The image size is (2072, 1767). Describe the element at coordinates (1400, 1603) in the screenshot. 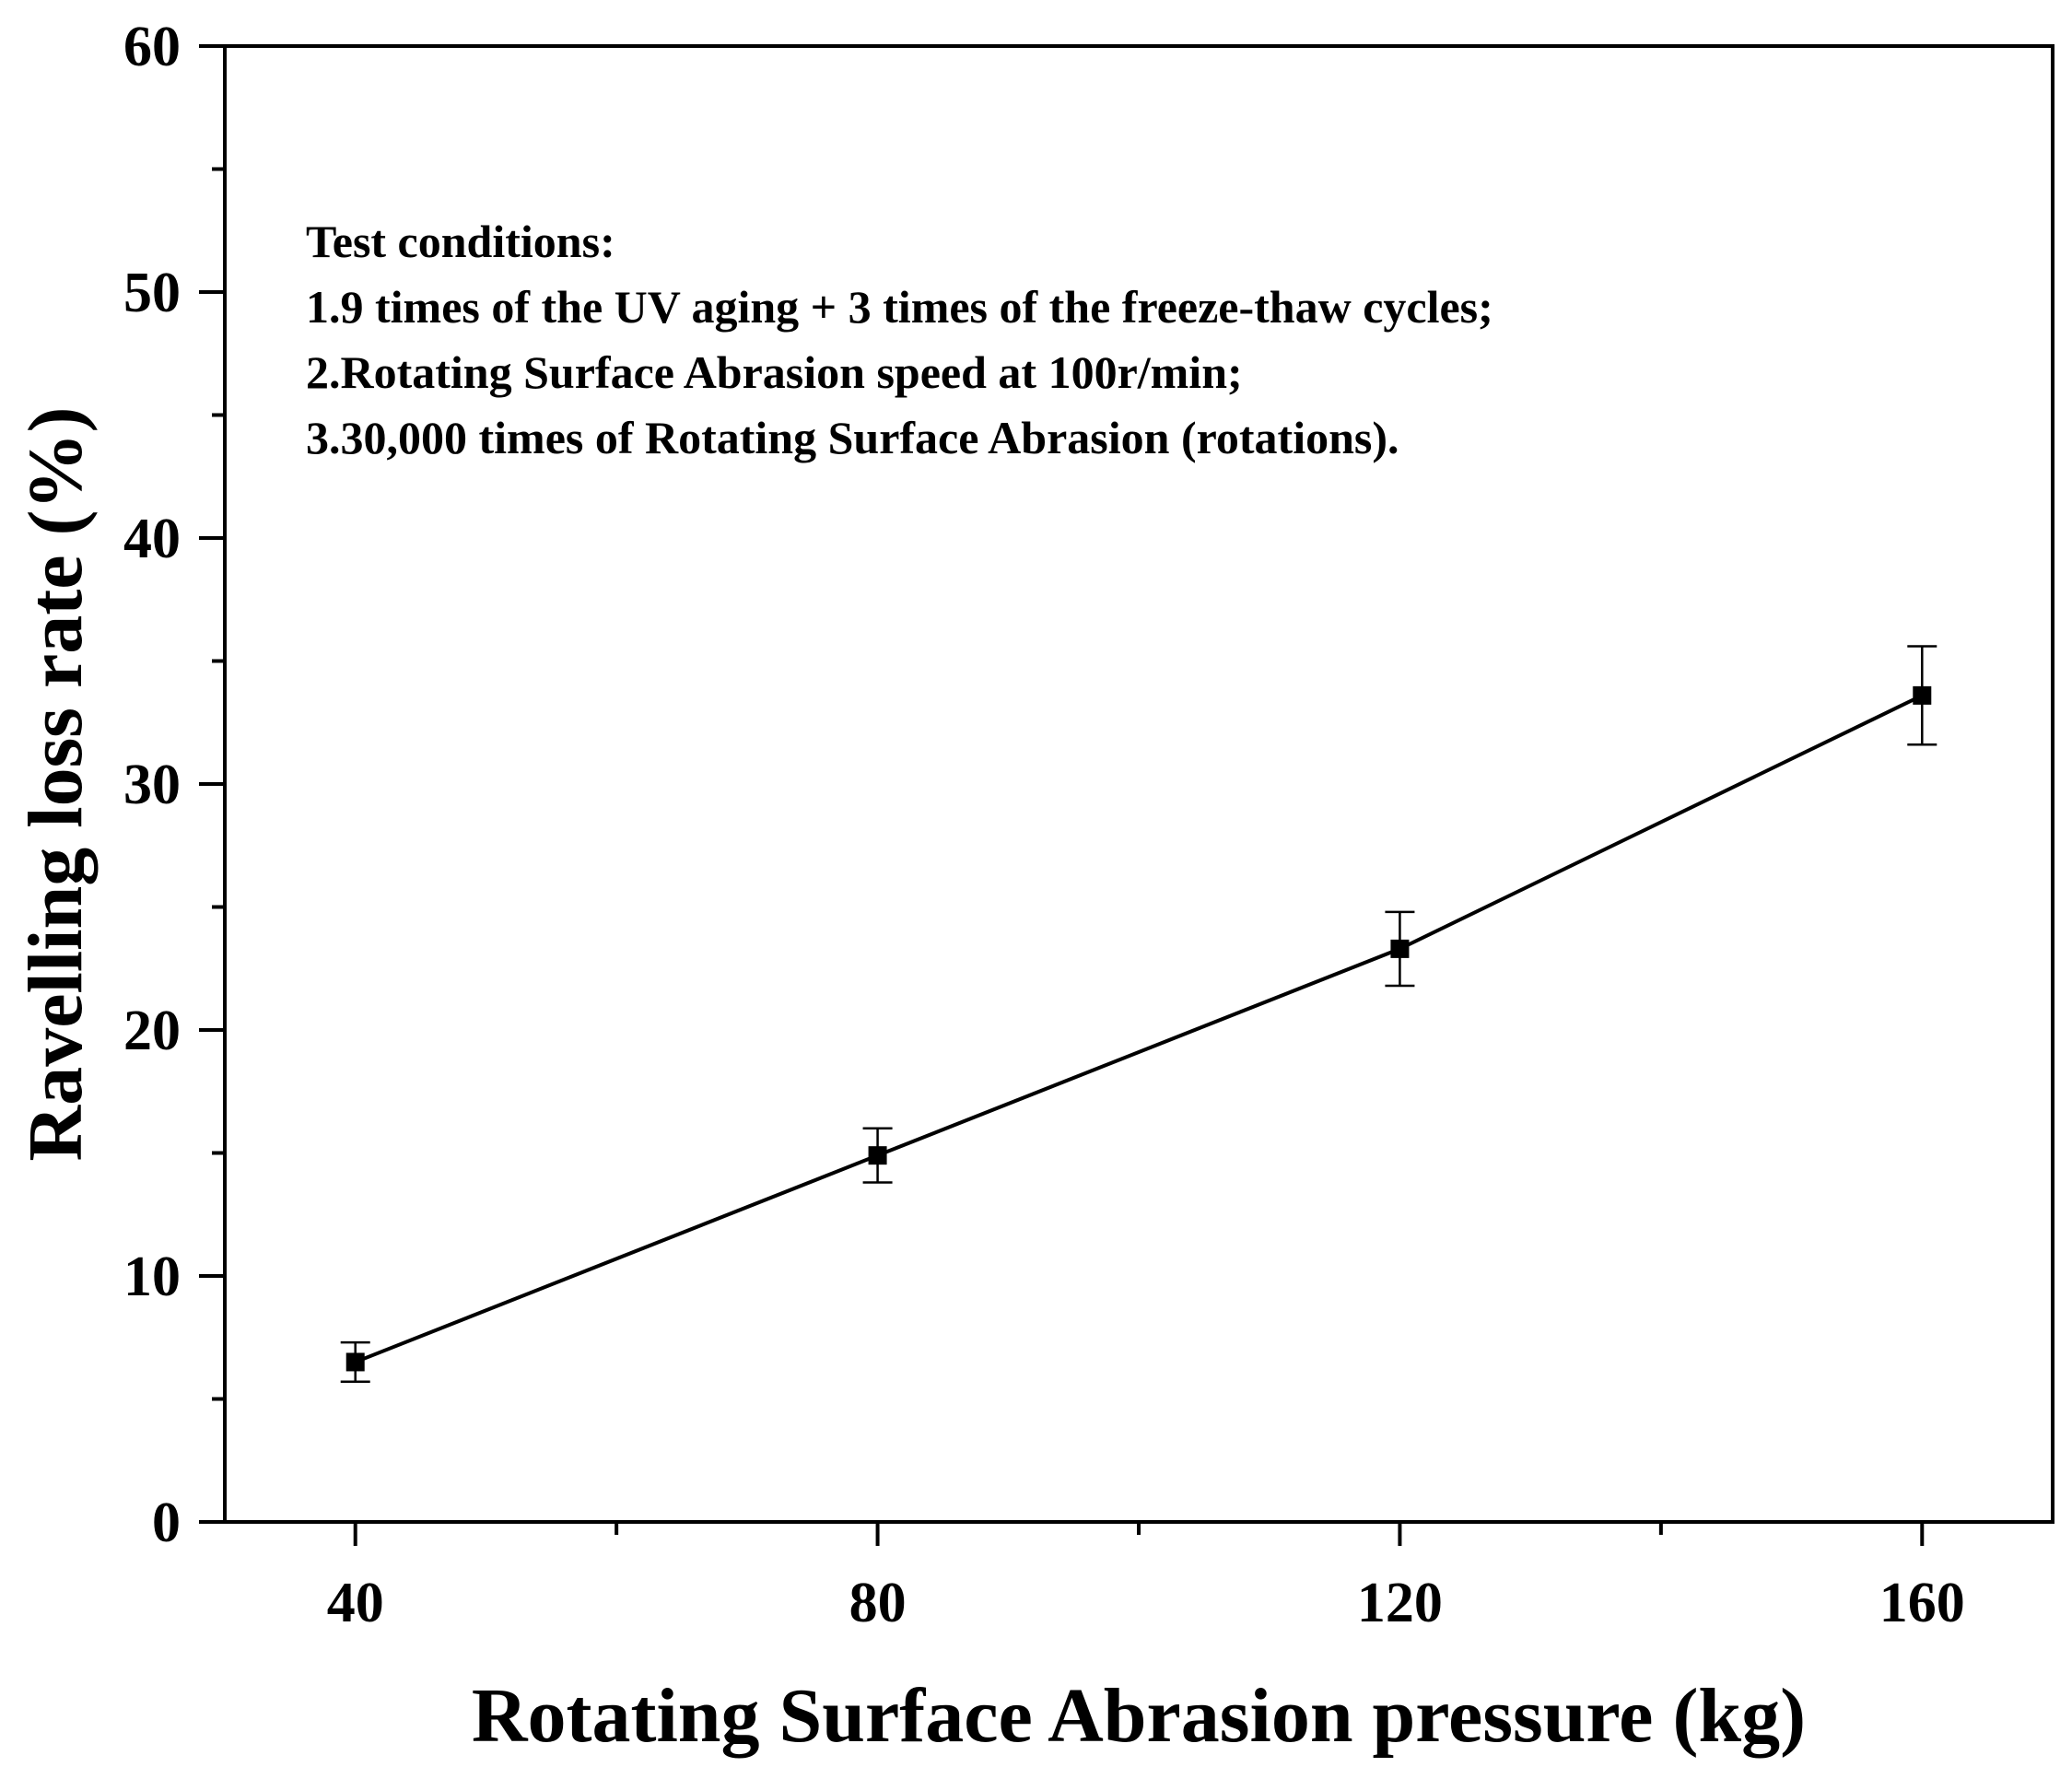

I see `x-tick-label: 120` at that location.